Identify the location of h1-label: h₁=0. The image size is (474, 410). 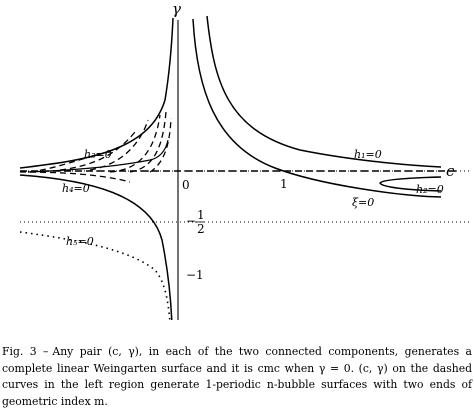
(368, 154).